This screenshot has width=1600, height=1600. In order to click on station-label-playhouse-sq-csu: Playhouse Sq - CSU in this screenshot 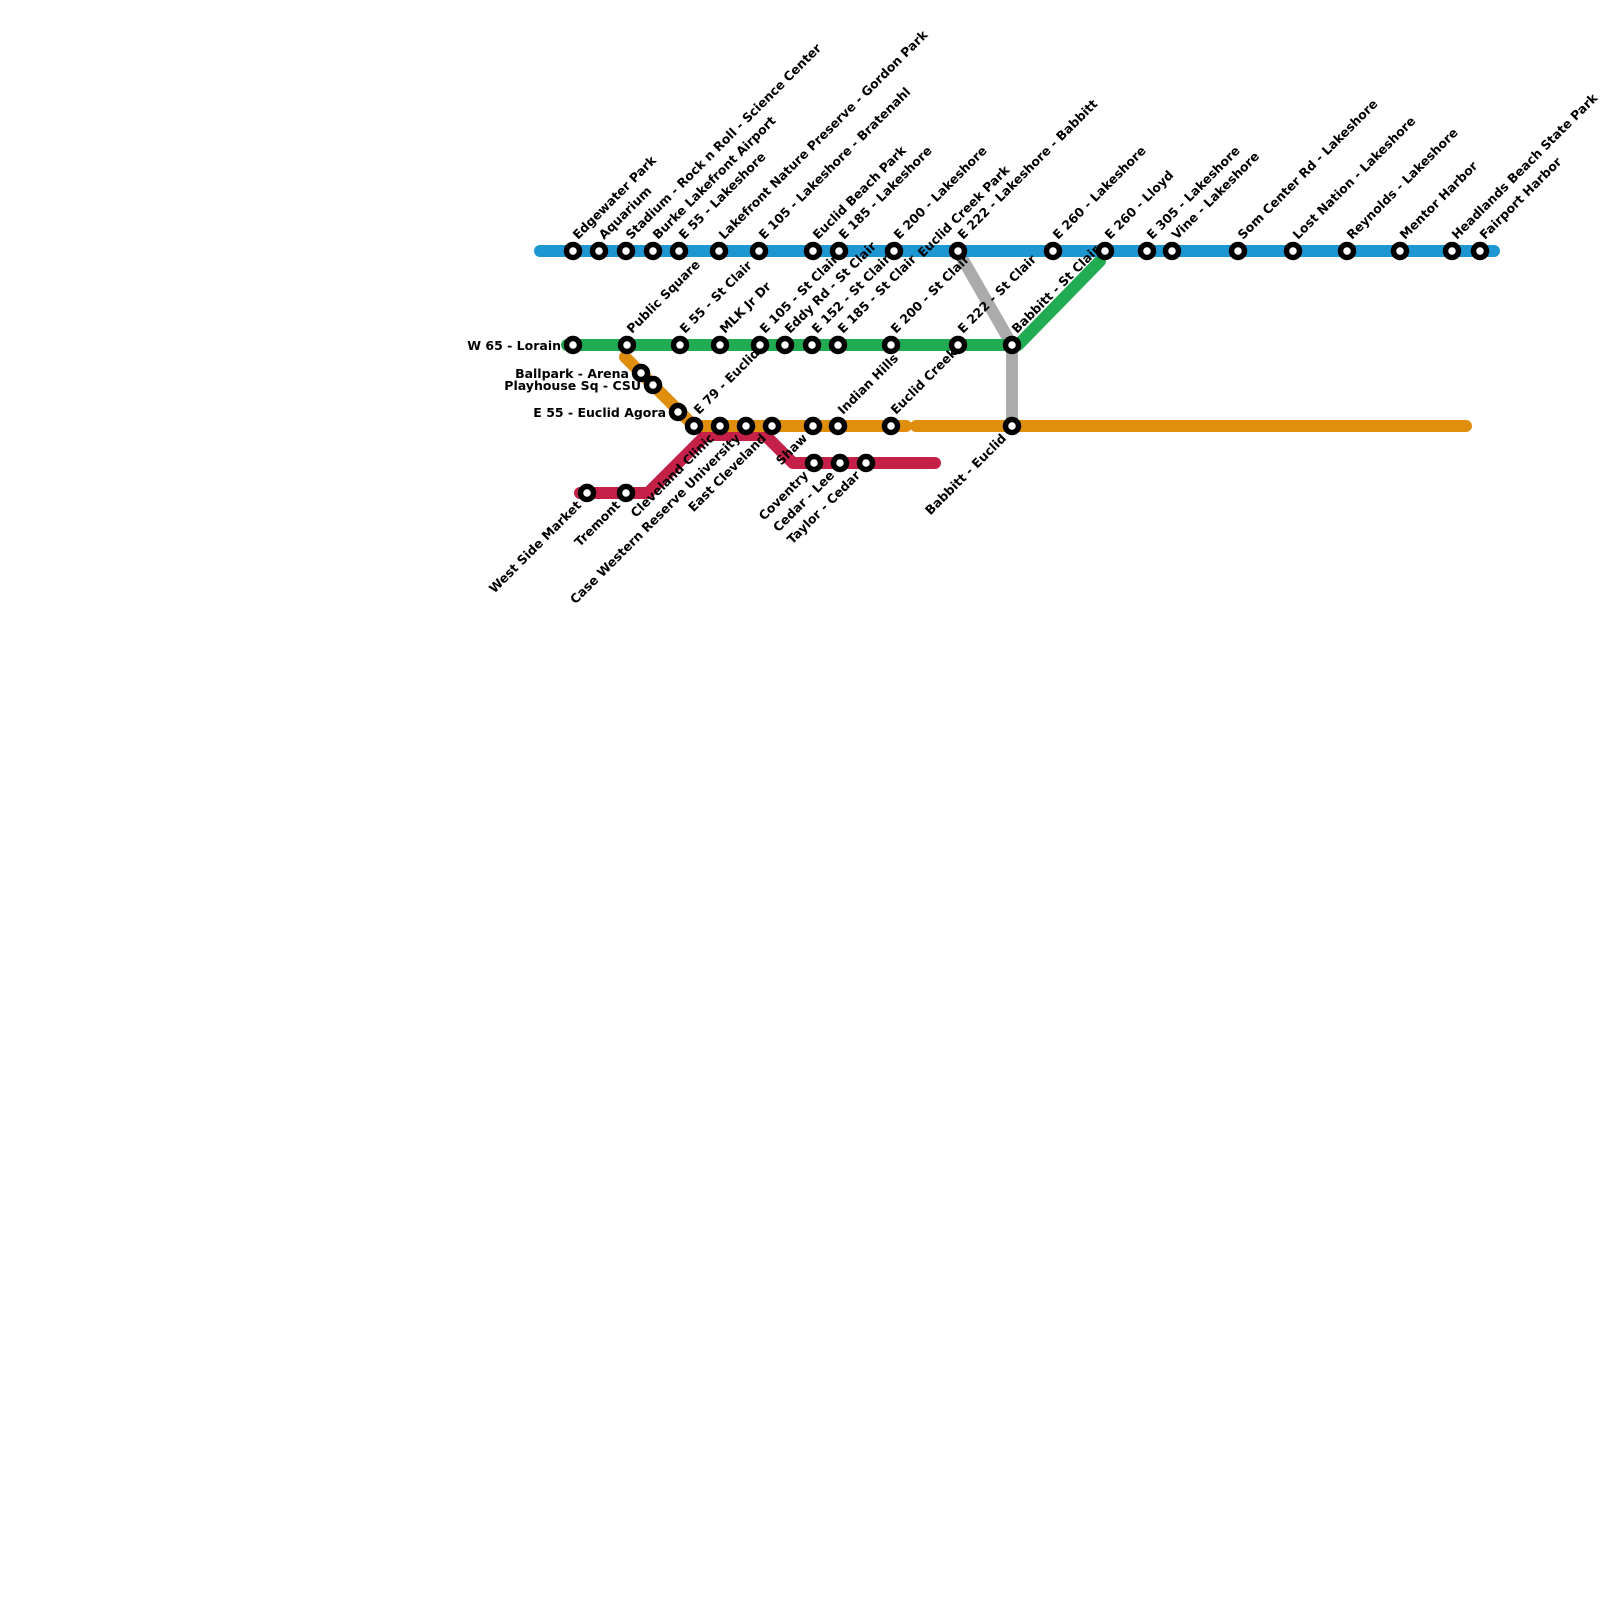, I will do `click(572, 385)`.